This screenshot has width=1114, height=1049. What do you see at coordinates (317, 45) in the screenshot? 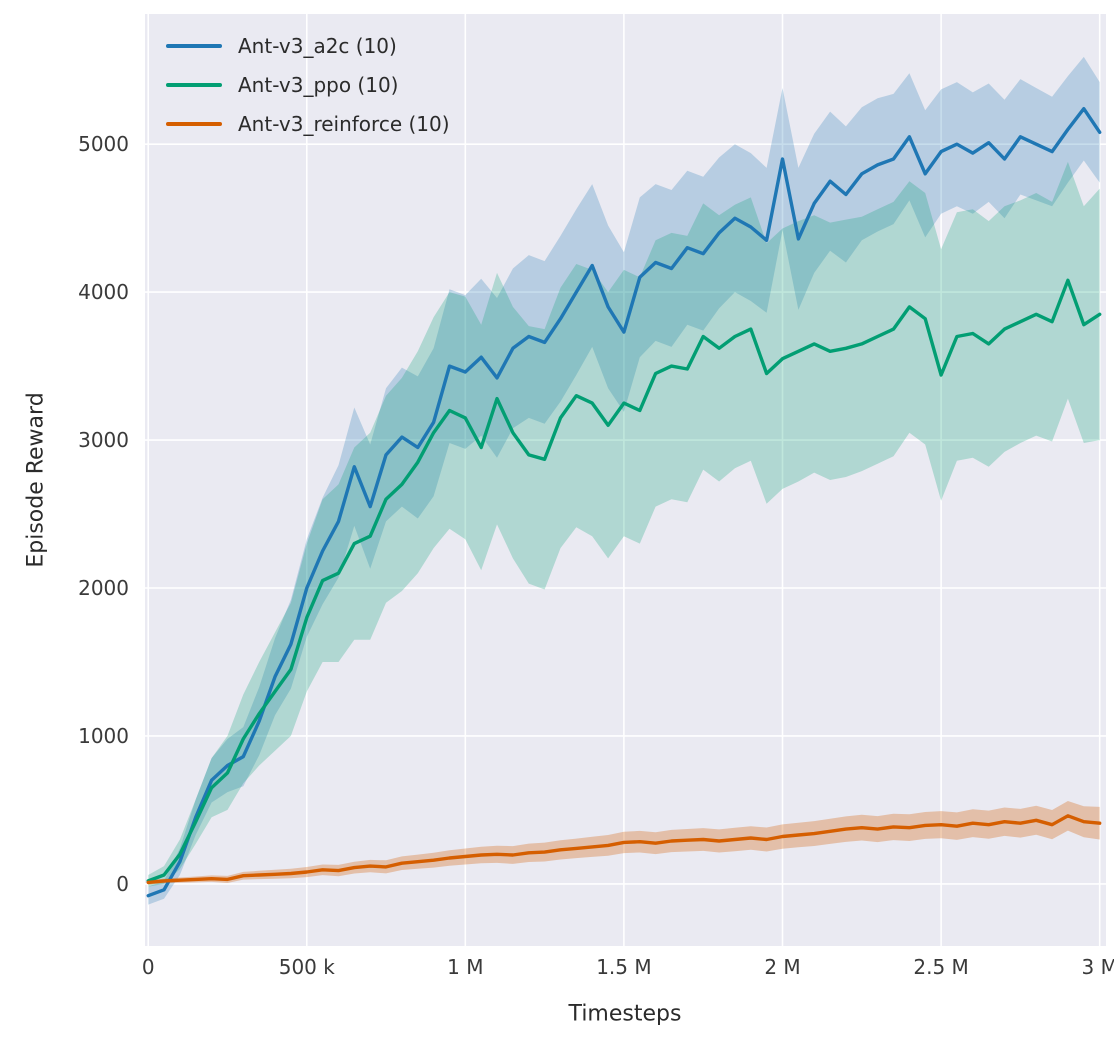
I see `legend-label: Ant-v3_a2c (10)` at bounding box center [317, 45].